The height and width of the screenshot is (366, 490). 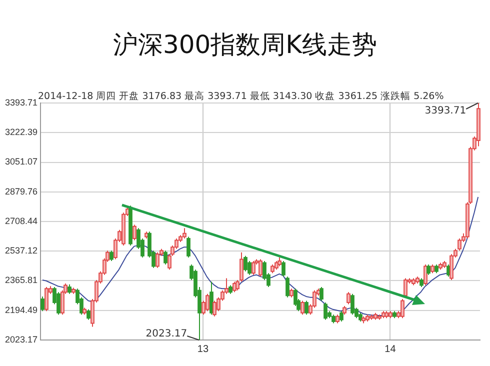 I want to click on y-tick-label: 3393.71, so click(x=21, y=102).